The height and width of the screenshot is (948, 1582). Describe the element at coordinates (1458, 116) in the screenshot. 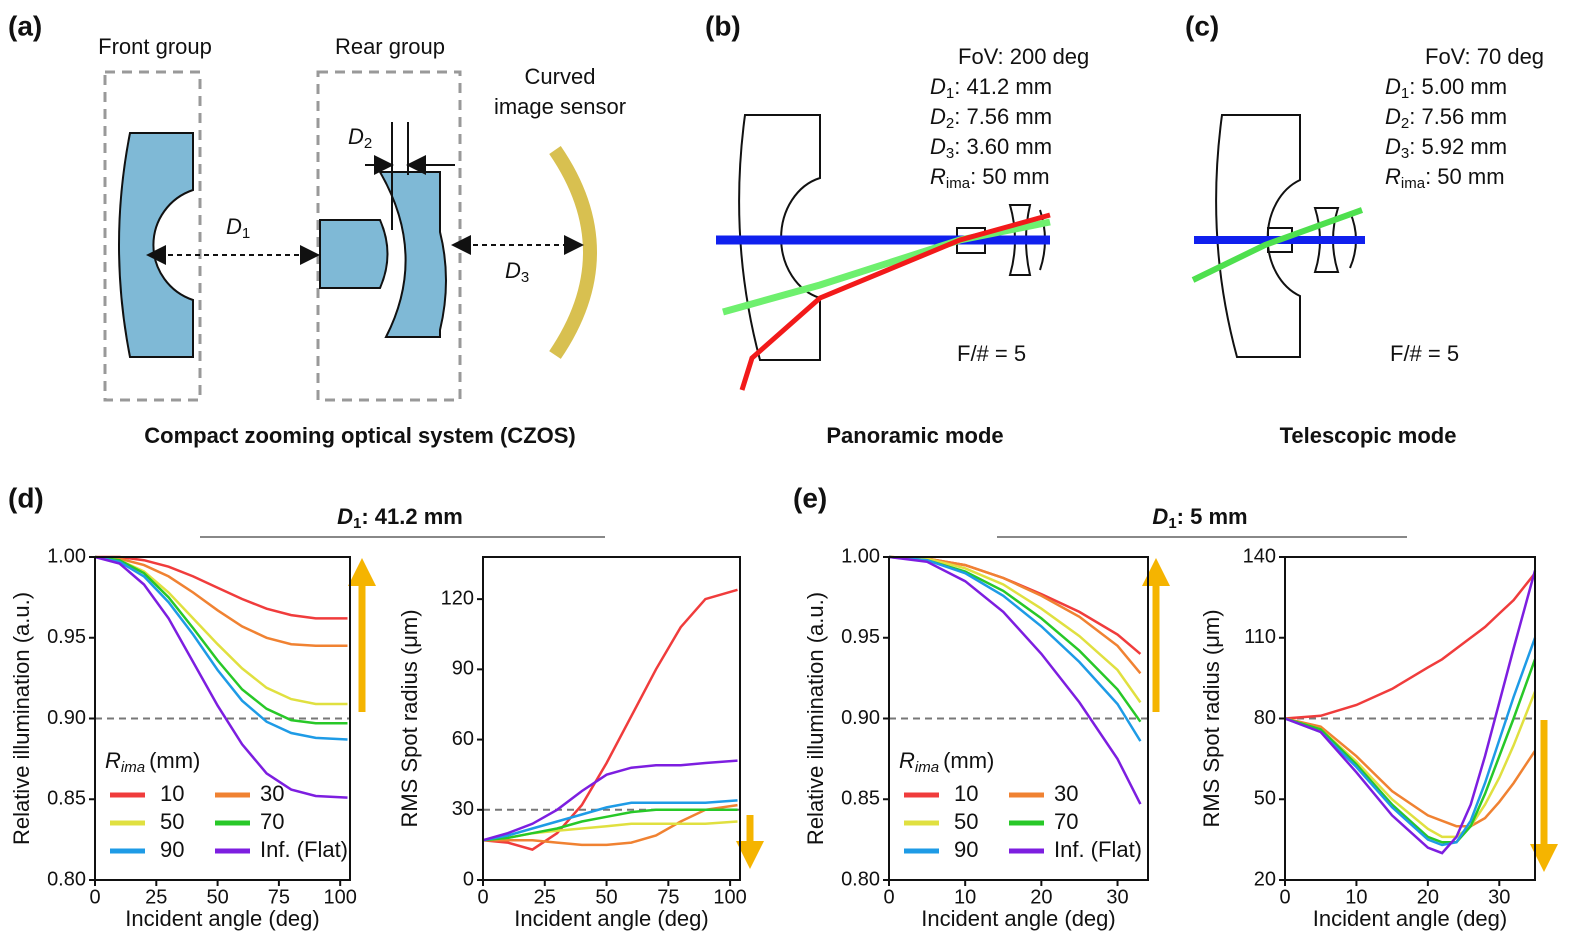

I see `spec-rest: : 7.56 mm` at that location.